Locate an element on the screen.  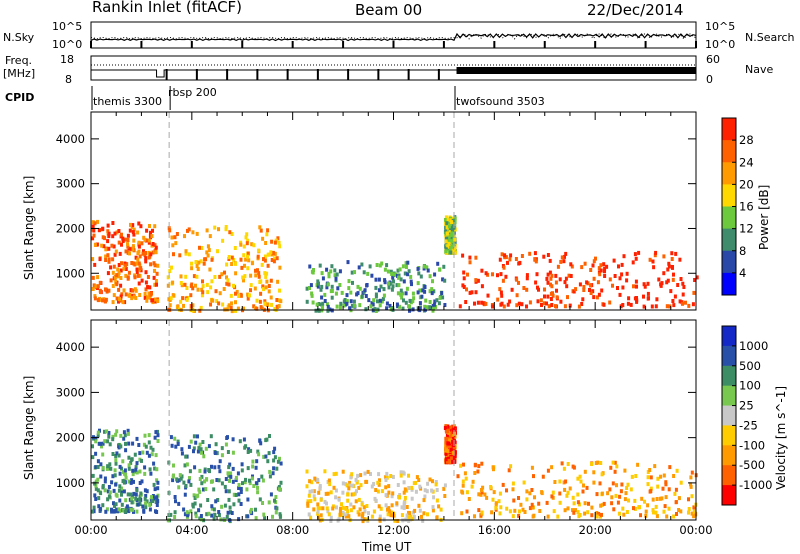
time-xtick-label: 16:00 is located at coordinates (494, 530).